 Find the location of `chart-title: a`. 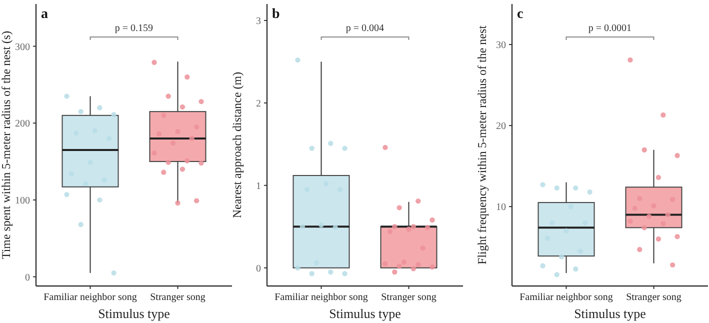

chart-title: a is located at coordinates (44, 14).